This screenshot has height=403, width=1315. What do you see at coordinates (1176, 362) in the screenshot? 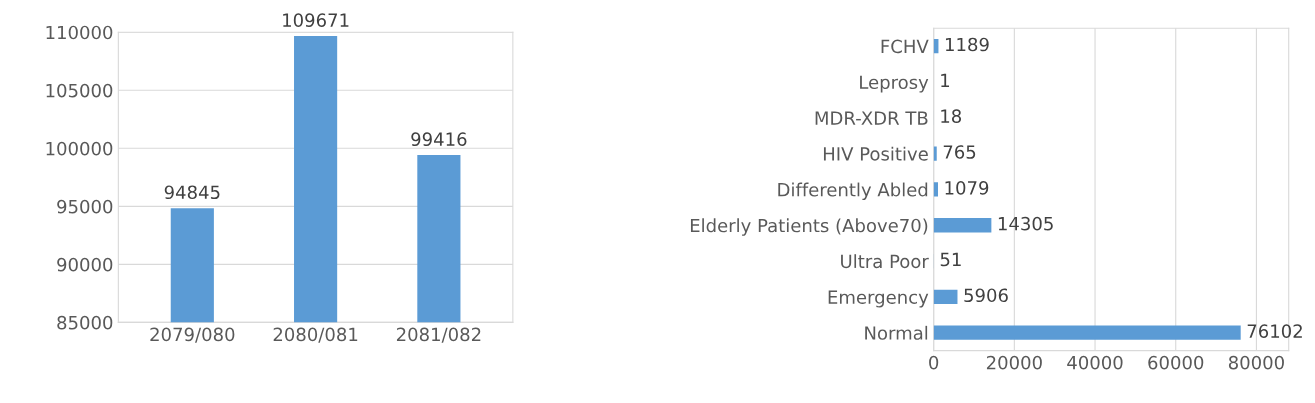
I see `x-tick-label: 60000` at bounding box center [1176, 362].